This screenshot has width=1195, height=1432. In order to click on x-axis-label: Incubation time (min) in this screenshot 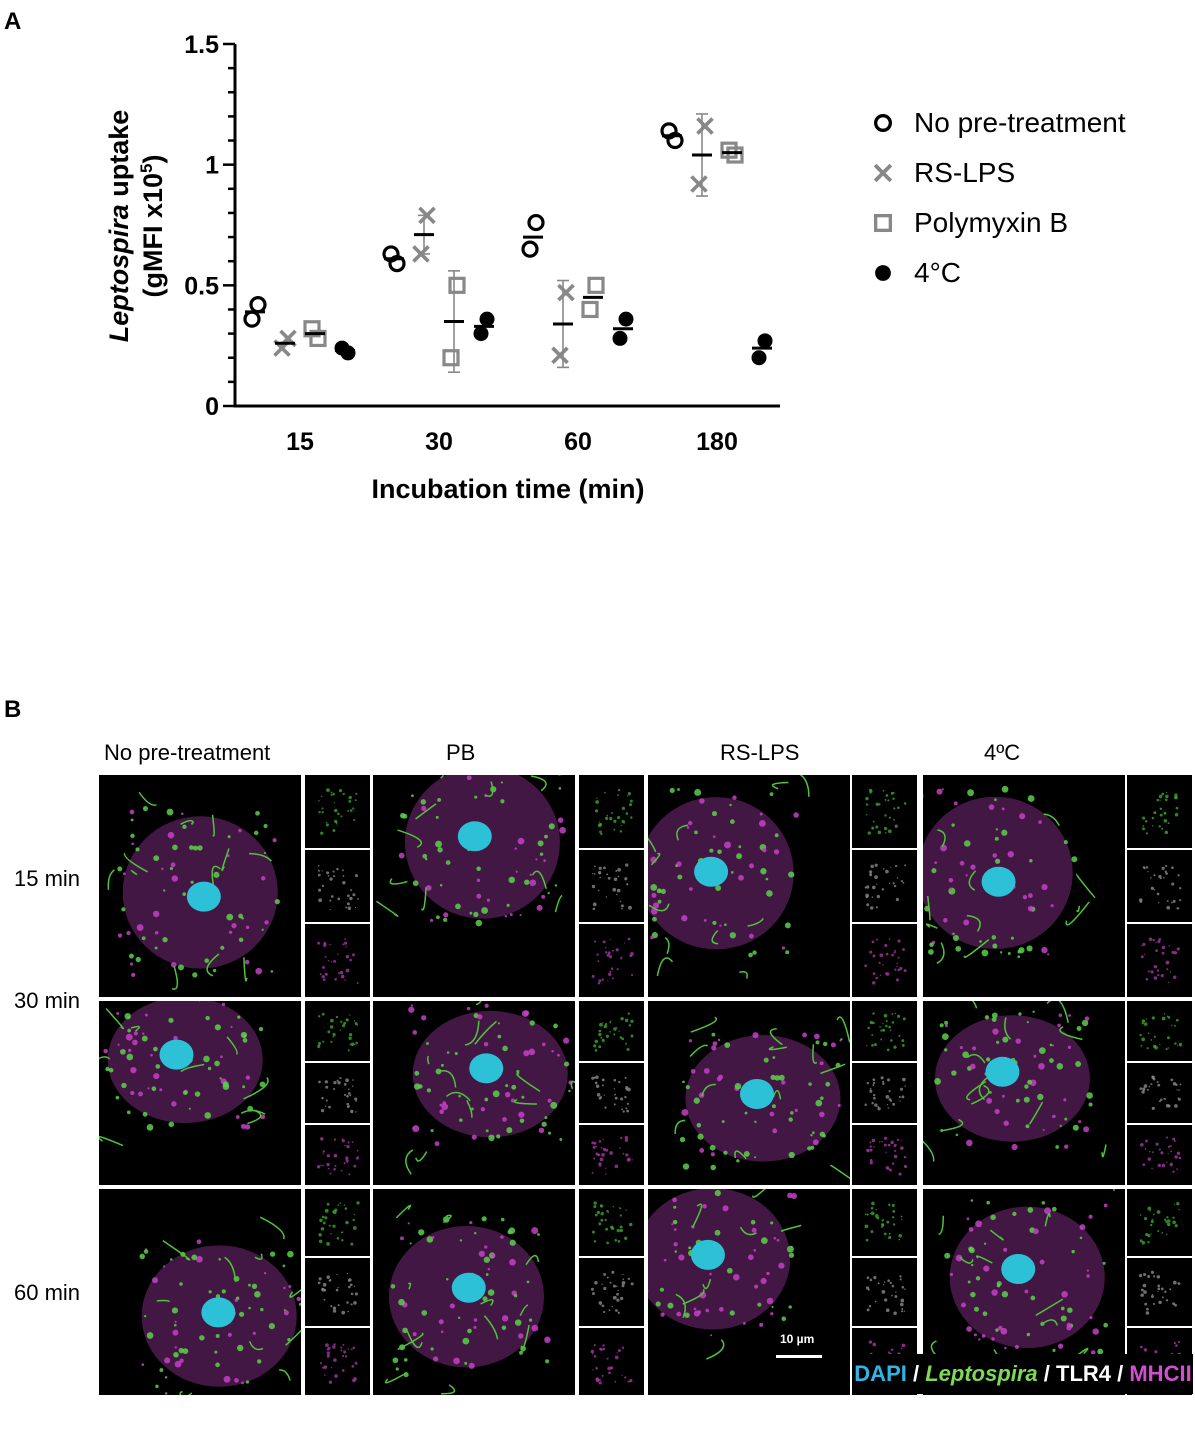, I will do `click(508, 489)`.